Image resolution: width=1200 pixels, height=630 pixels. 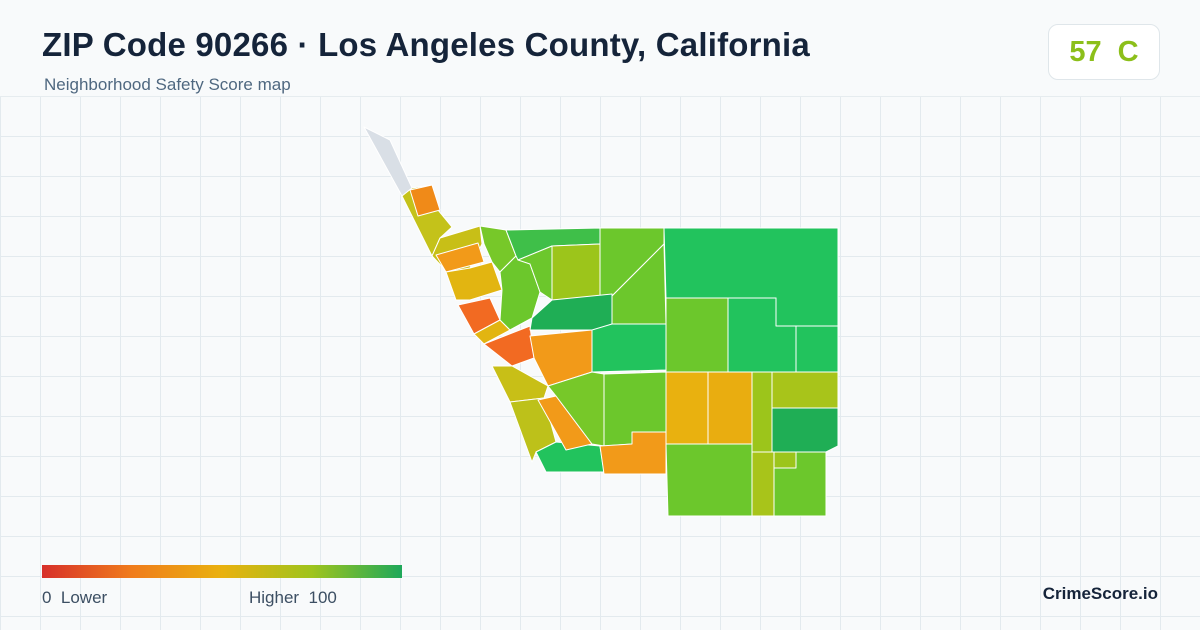 I want to click on score-badge: 57 C, so click(x=1104, y=52).